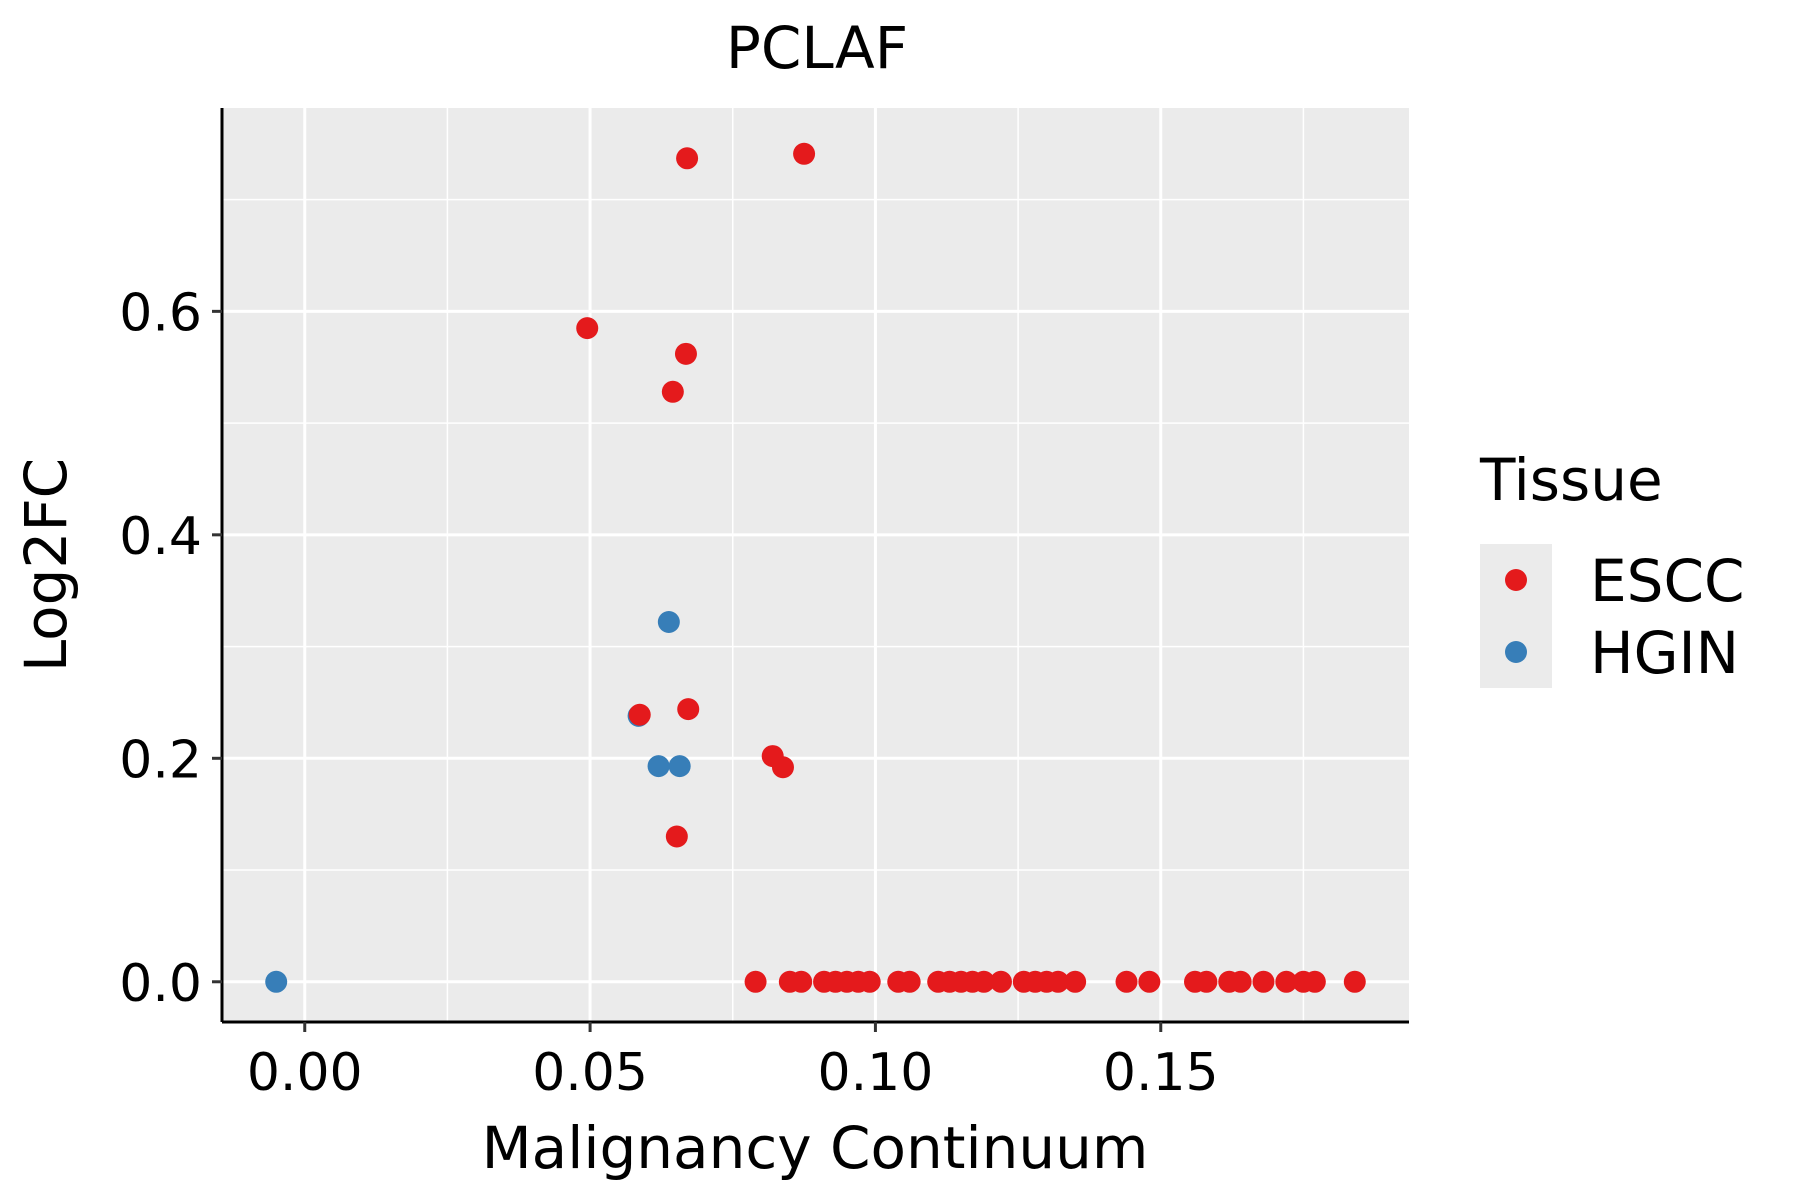  I want to click on y-tick-label: 0.0, so click(160, 984).